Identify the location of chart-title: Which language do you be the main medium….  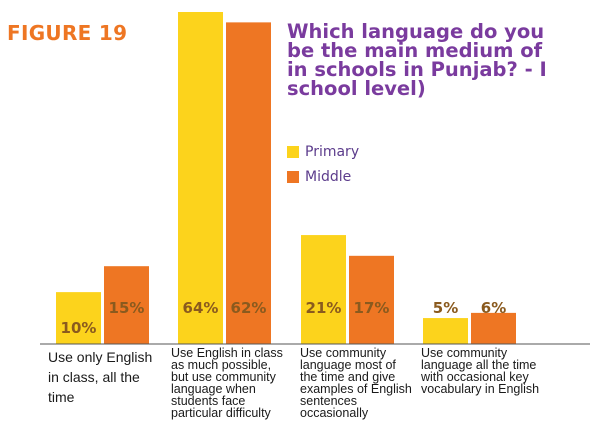
(438, 60).